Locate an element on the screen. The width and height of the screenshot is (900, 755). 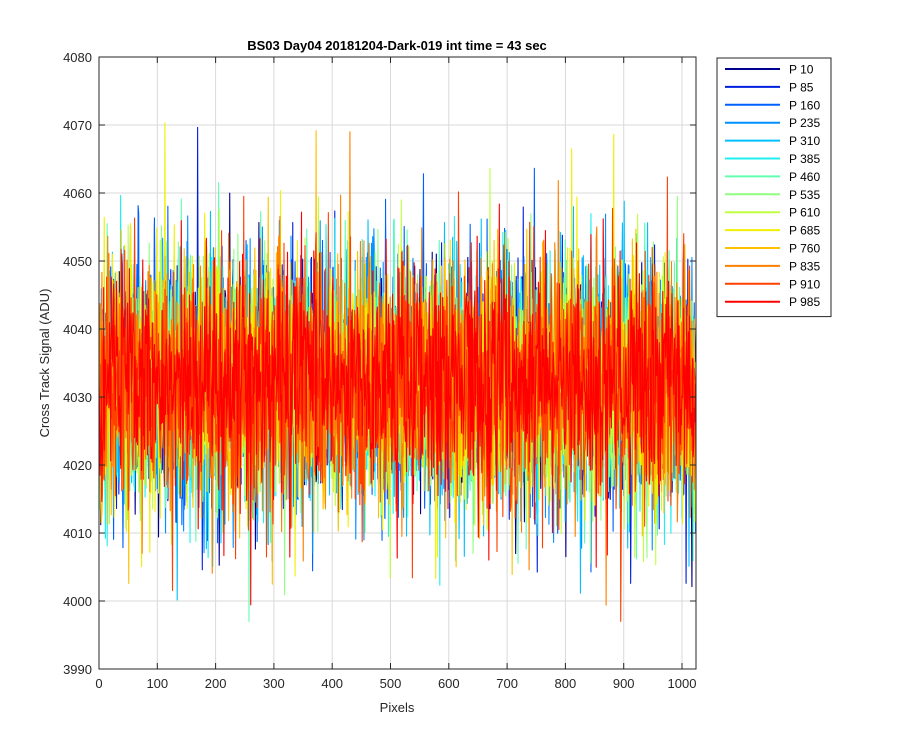
legend-label: P 160 is located at coordinates (804, 105).